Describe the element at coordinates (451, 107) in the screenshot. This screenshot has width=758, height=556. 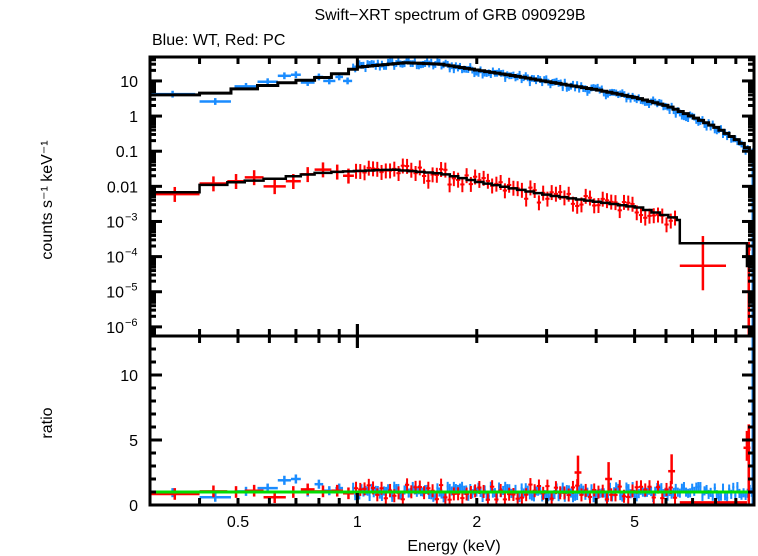
I see `wt-model-curve` at that location.